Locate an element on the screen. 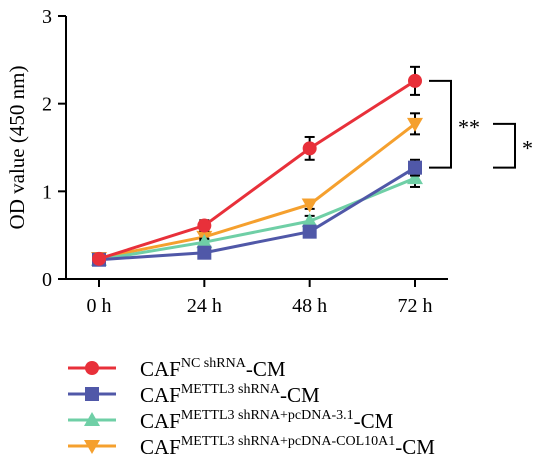 The width and height of the screenshot is (533, 468). legend-entry-4: CAFMETTL3 shRNA+pcDNA-COL10A1-CM is located at coordinates (251, 446).